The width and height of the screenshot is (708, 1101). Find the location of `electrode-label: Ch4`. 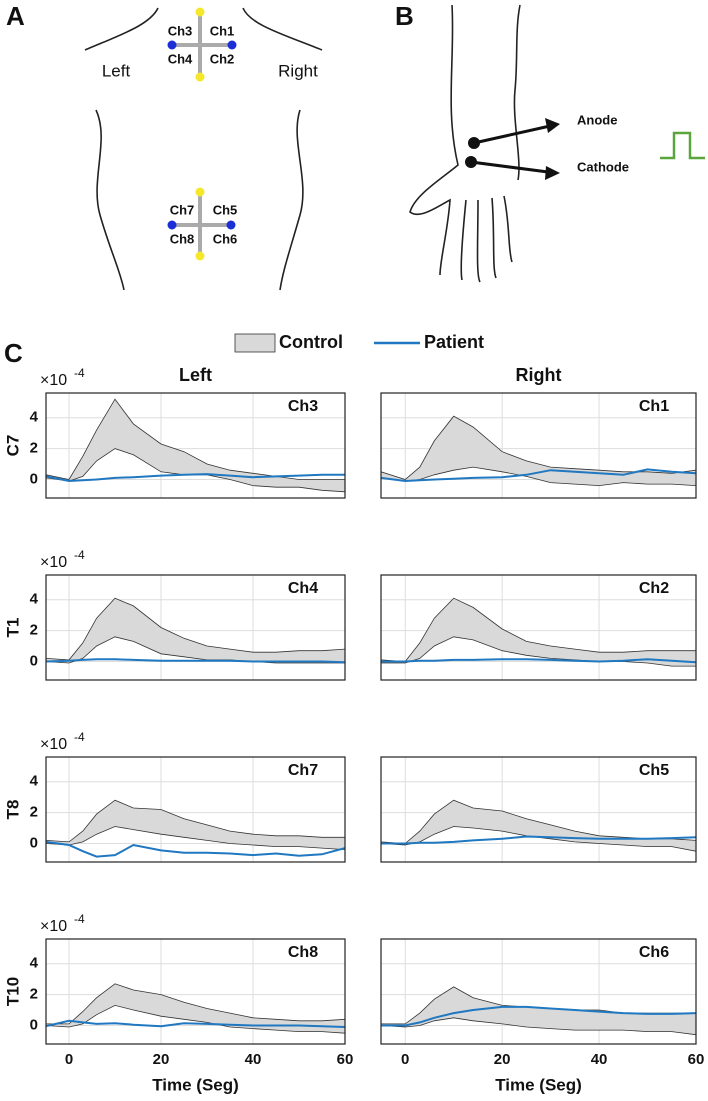

electrode-label: Ch4 is located at coordinates (180, 58).